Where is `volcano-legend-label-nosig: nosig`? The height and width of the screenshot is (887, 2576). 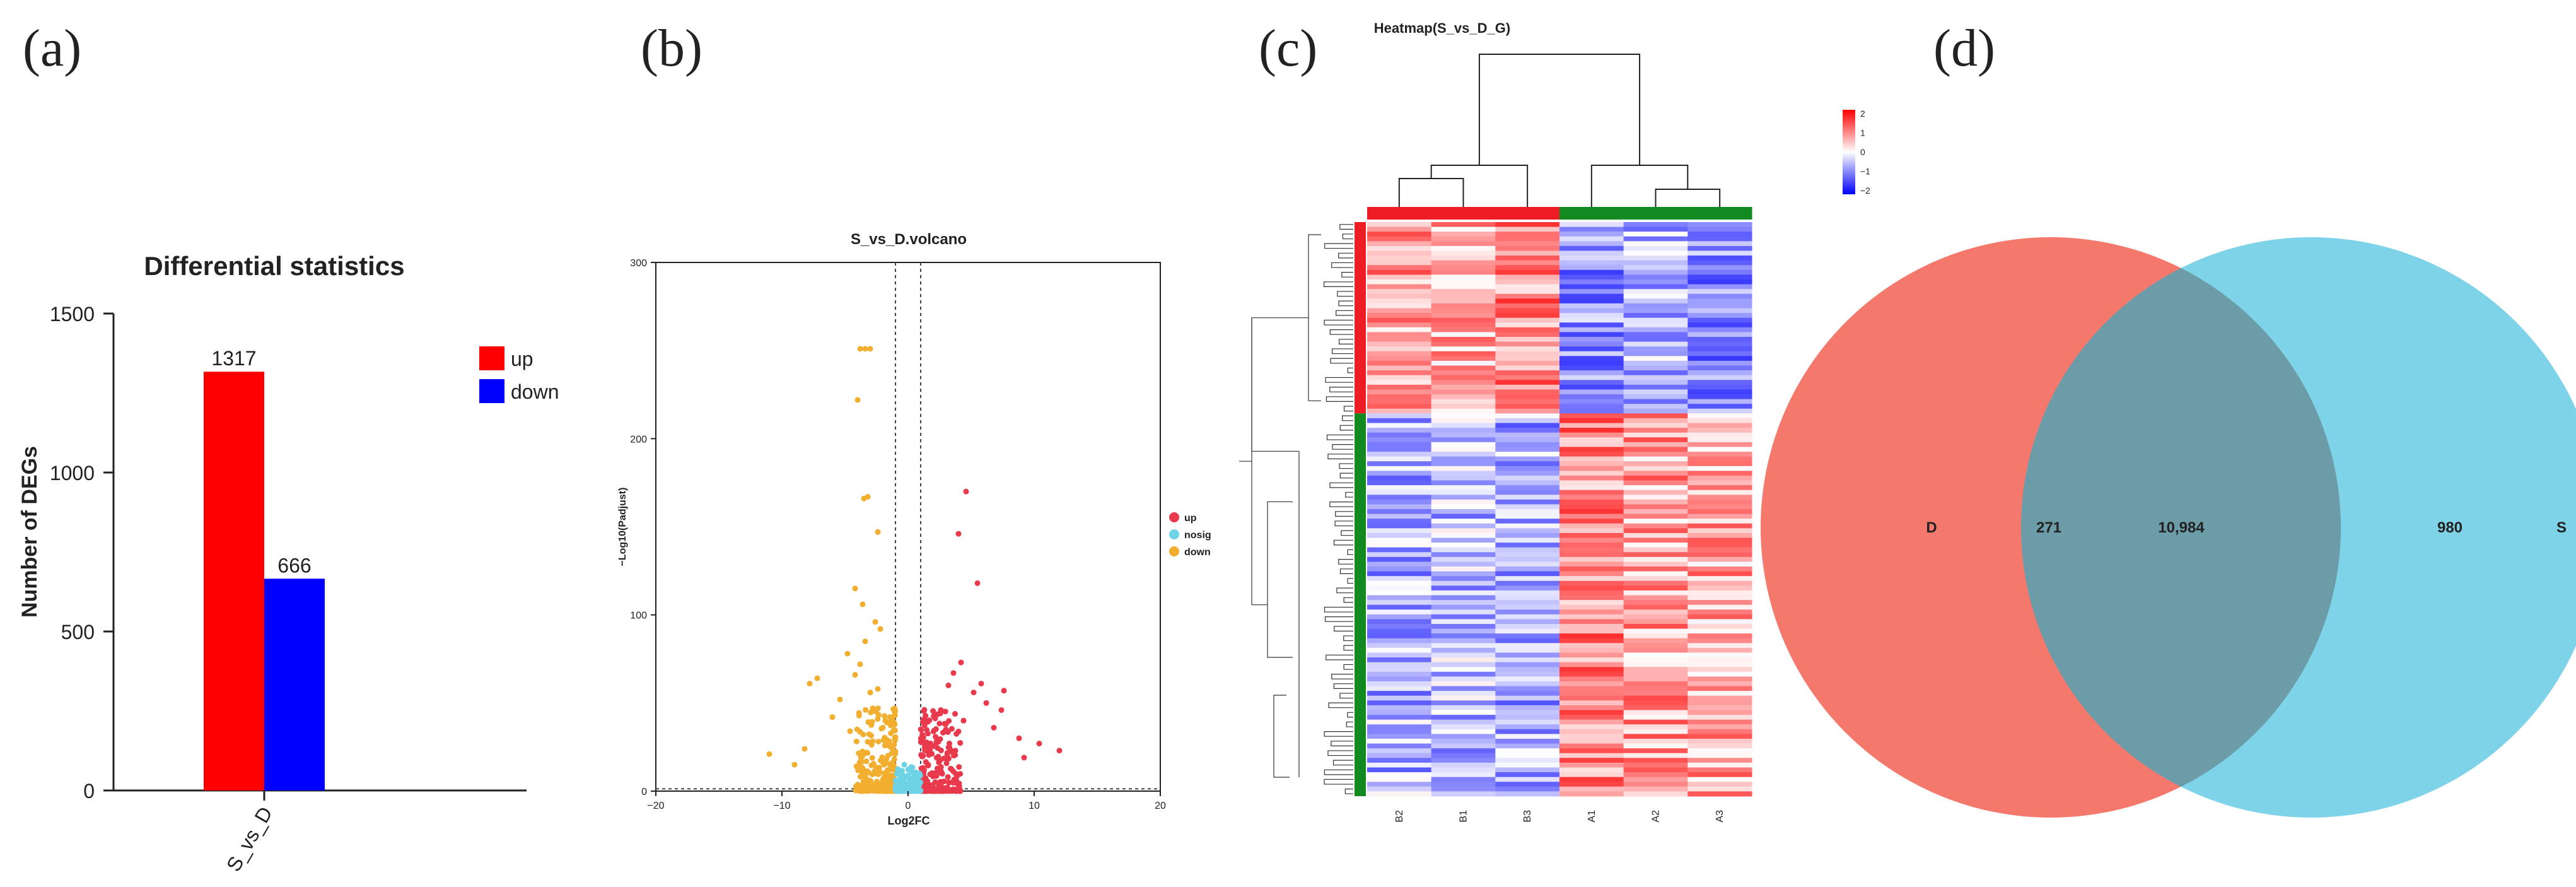
volcano-legend-label-nosig: nosig is located at coordinates (1198, 535).